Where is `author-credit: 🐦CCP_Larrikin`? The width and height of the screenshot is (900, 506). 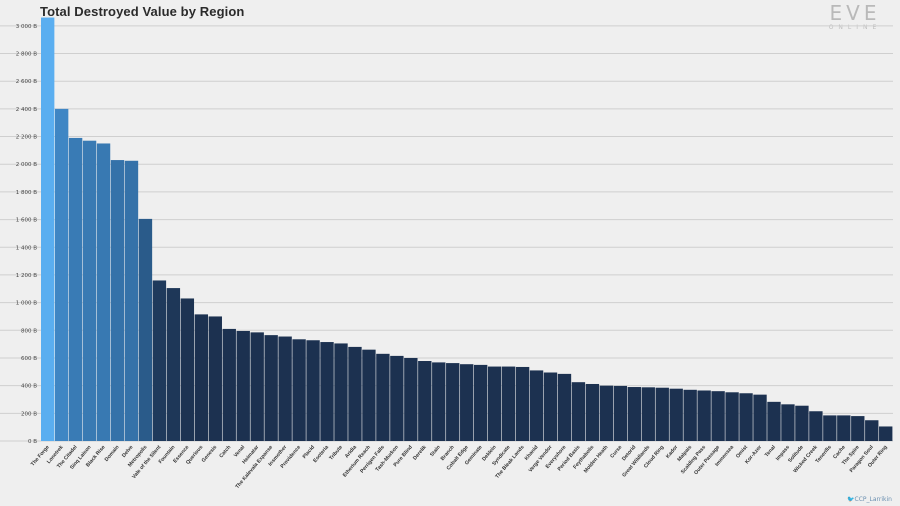
author-credit: 🐦CCP_Larrikin is located at coordinates (869, 499).